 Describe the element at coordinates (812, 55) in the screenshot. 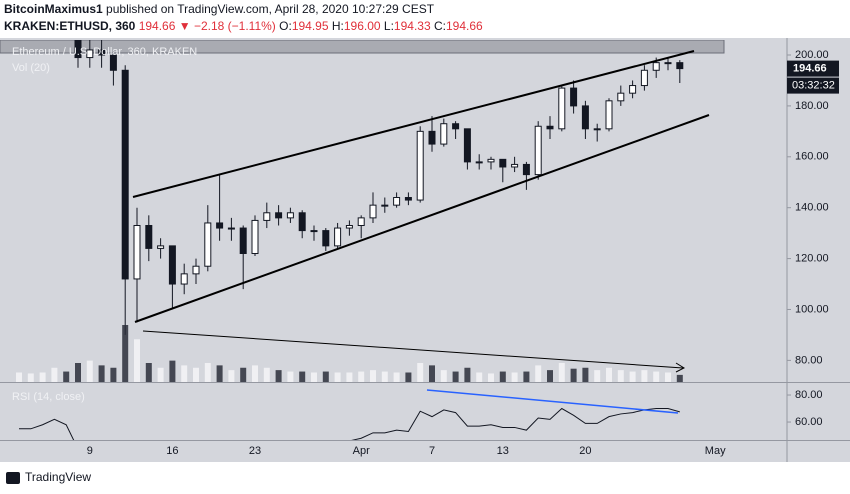

I see `y-tick-label: 200.00` at that location.